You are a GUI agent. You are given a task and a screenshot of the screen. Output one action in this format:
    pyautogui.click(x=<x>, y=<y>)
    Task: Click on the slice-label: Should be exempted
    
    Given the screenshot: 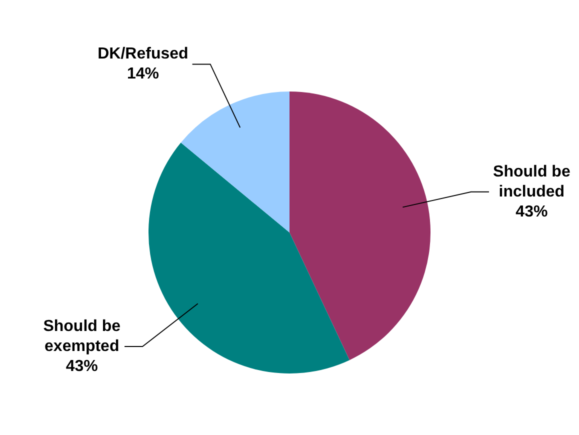 What is the action you would take?
    pyautogui.click(x=82, y=336)
    